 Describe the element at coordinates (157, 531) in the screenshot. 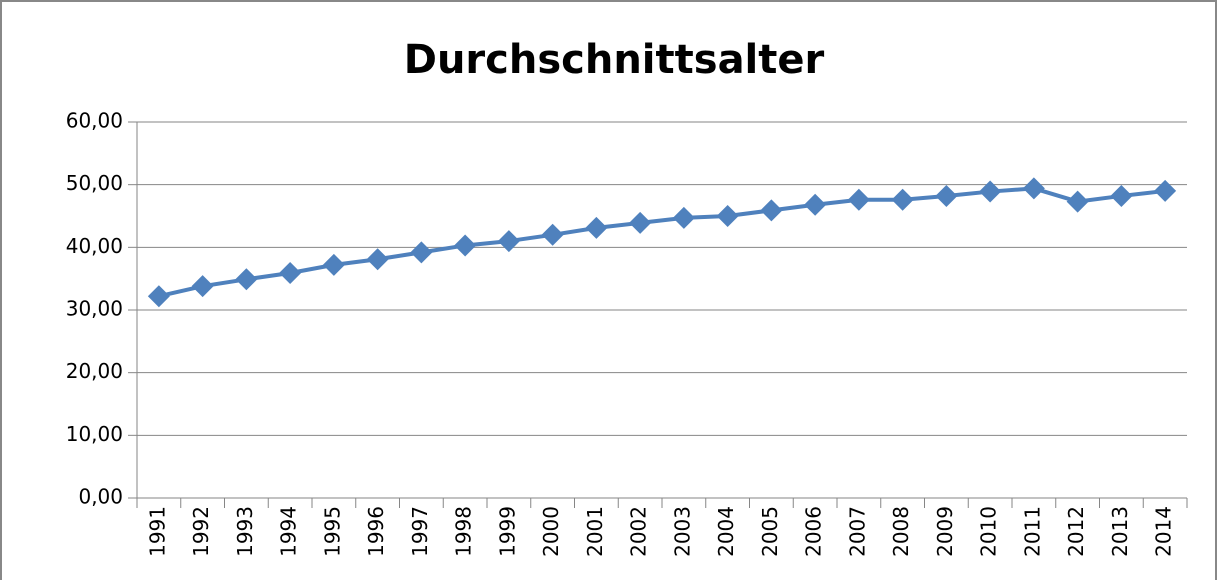

I see `x-tick-label: 1991` at that location.